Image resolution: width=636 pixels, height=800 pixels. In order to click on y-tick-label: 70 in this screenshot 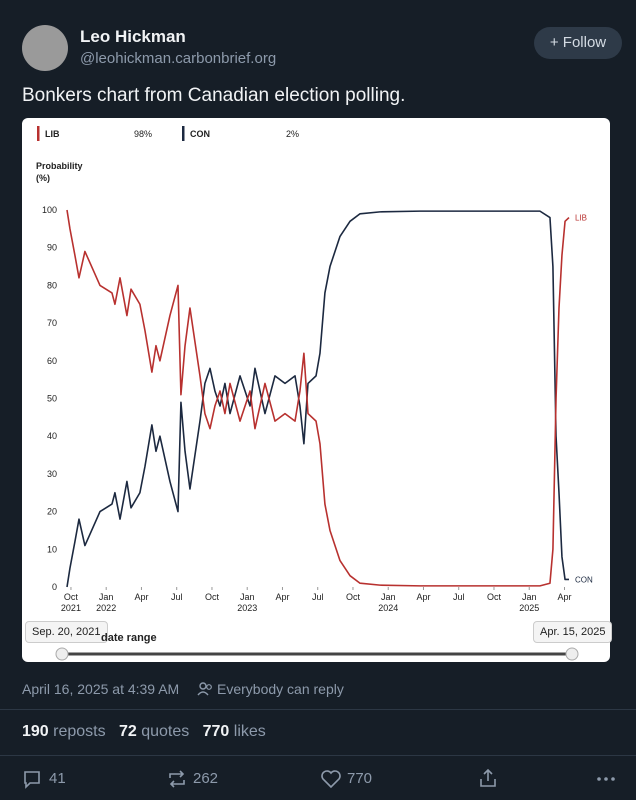, I will do `click(52, 323)`.